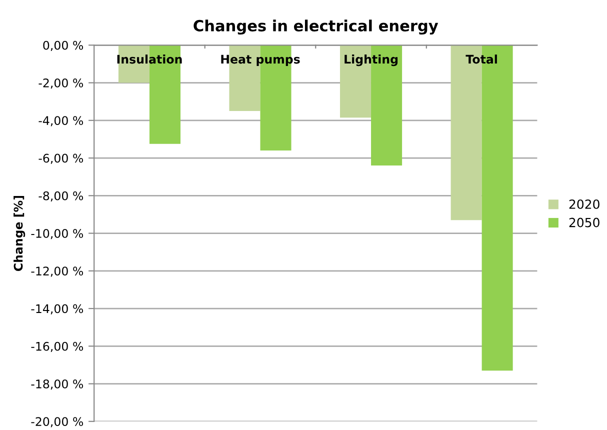 The width and height of the screenshot is (607, 430). Describe the element at coordinates (57, 271) in the screenshot. I see `y-tick-label: -12,00 %` at that location.